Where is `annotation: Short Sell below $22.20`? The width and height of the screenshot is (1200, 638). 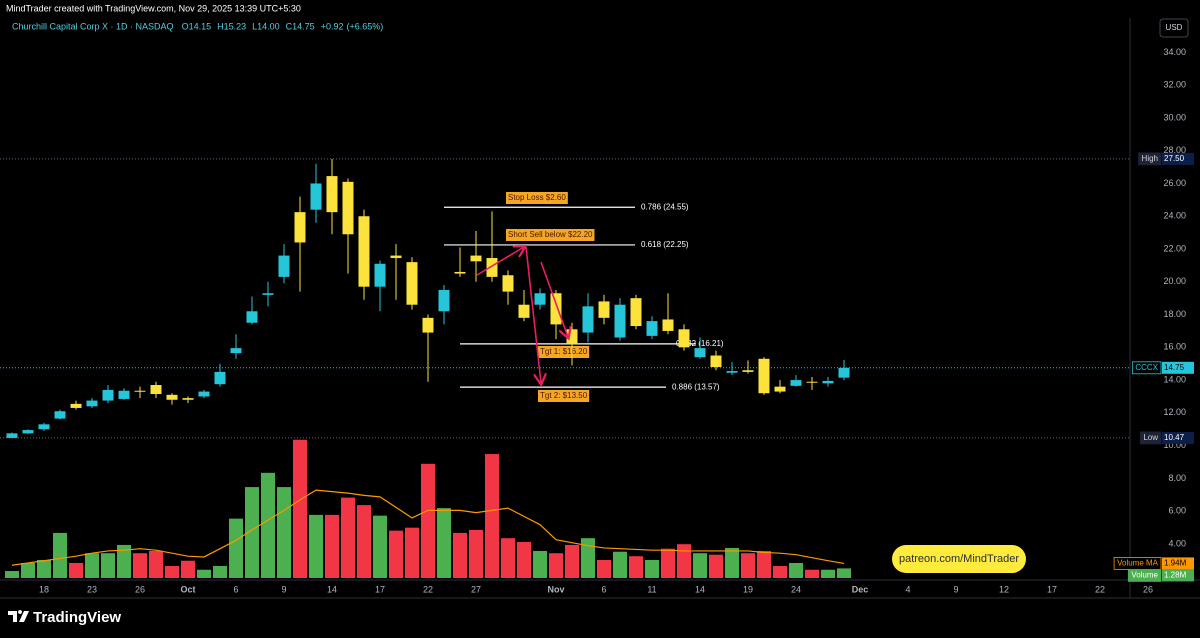 annotation: Short Sell below $22.20 is located at coordinates (550, 234).